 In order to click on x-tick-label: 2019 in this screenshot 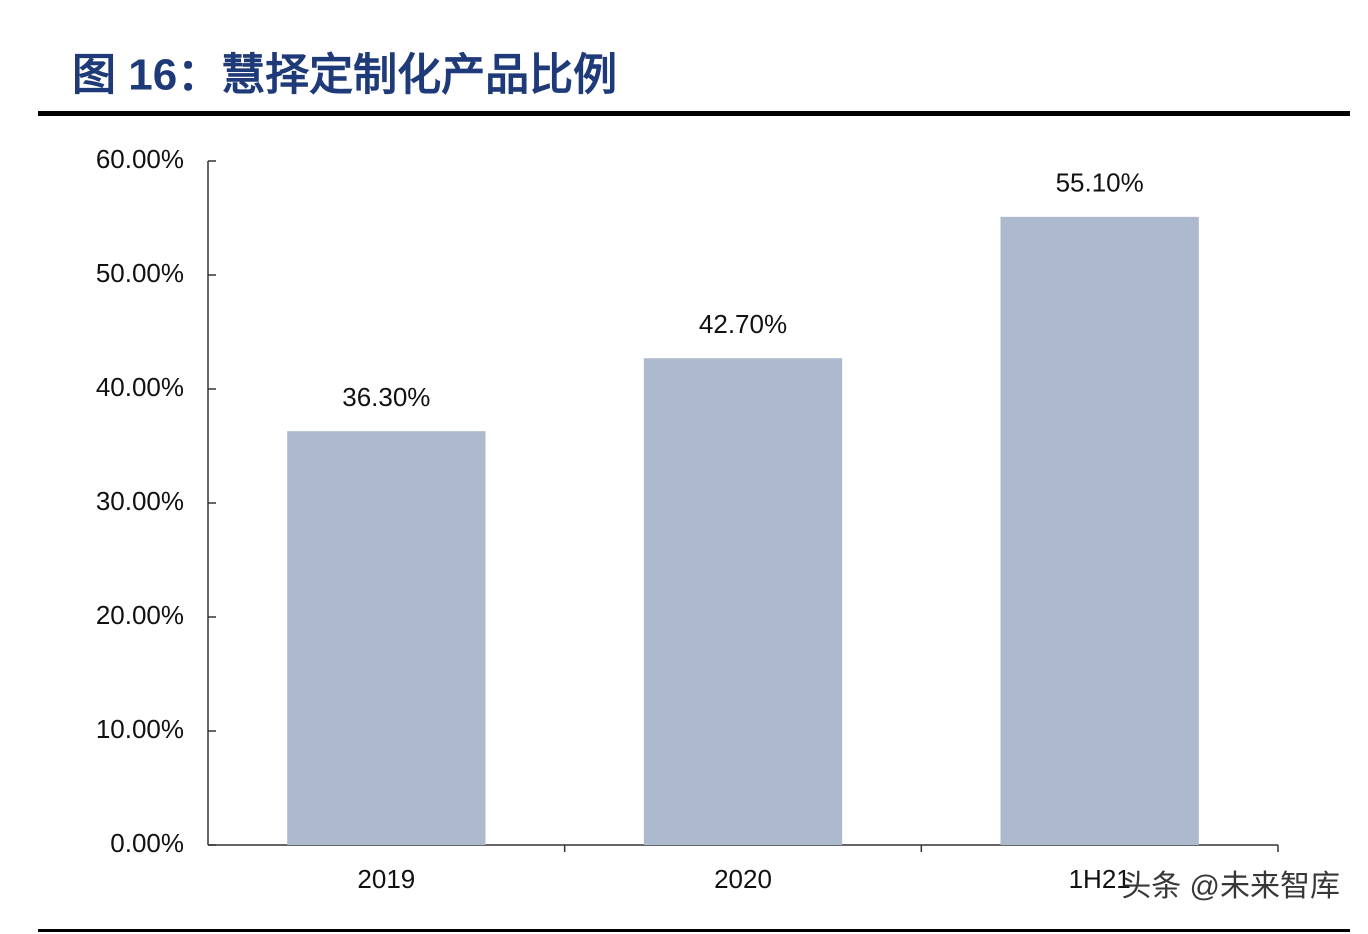, I will do `click(386, 879)`.